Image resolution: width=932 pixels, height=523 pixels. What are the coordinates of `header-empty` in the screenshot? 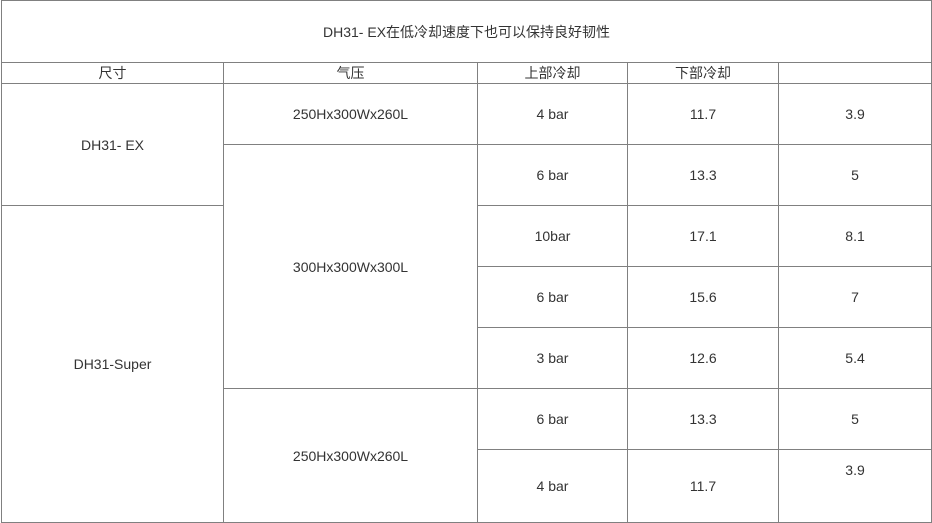 It's located at (854, 73).